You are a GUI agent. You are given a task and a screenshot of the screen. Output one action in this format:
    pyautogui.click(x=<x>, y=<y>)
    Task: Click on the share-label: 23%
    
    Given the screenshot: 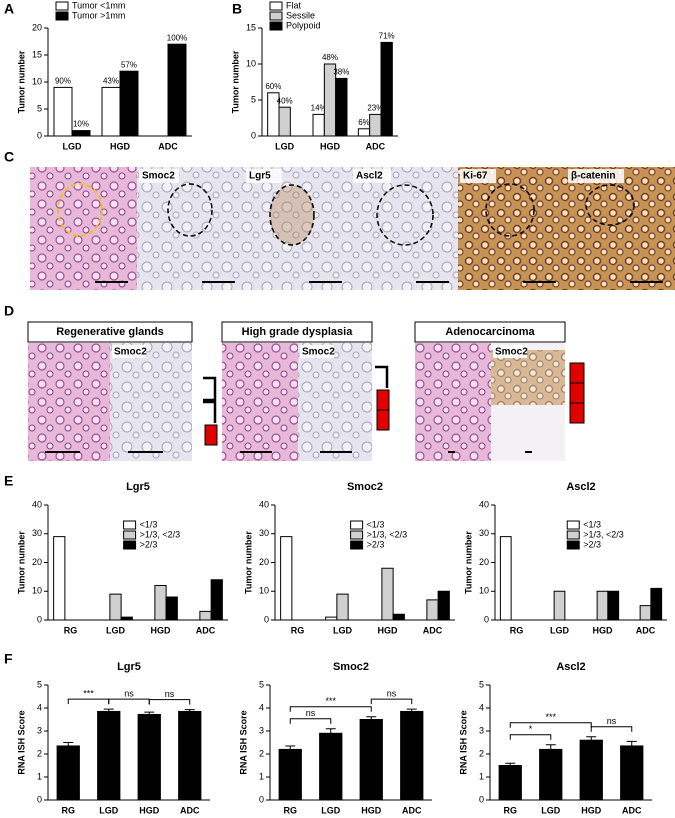 What is the action you would take?
    pyautogui.click(x=375, y=108)
    